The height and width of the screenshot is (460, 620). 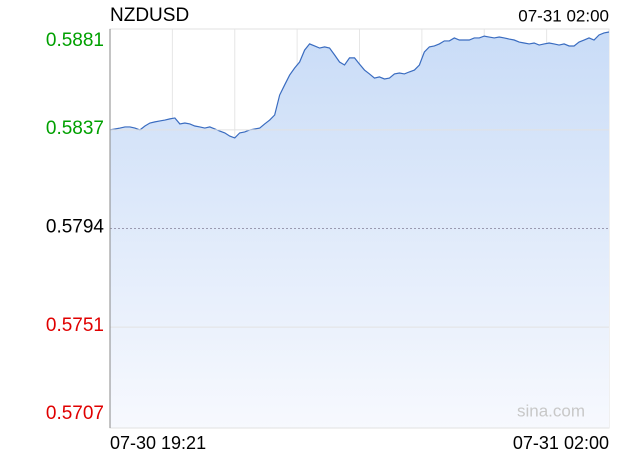 I want to click on y-tick-label: 0.5794, so click(x=75, y=227).